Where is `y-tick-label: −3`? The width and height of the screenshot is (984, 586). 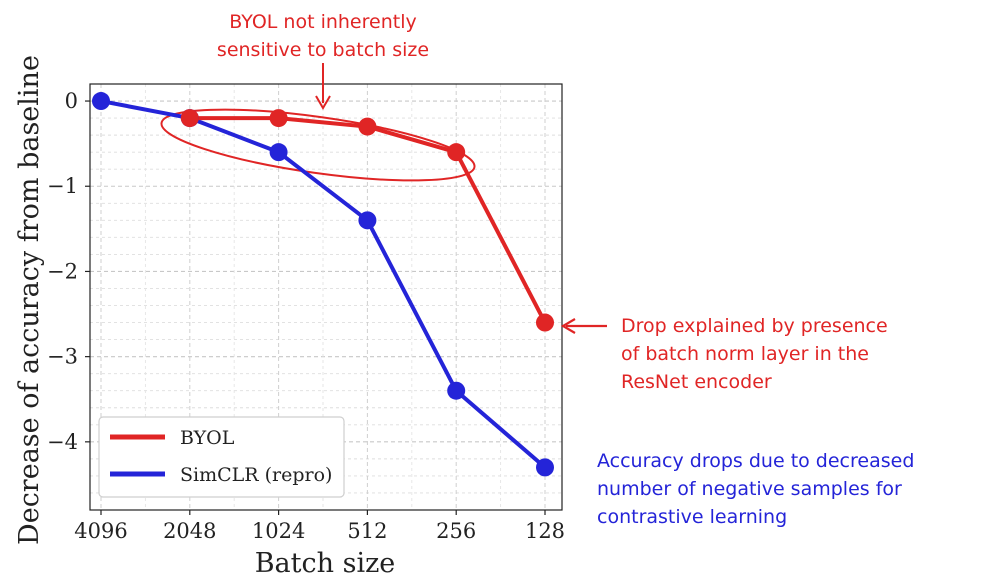
y-tick-label: −3 is located at coordinates (62, 357).